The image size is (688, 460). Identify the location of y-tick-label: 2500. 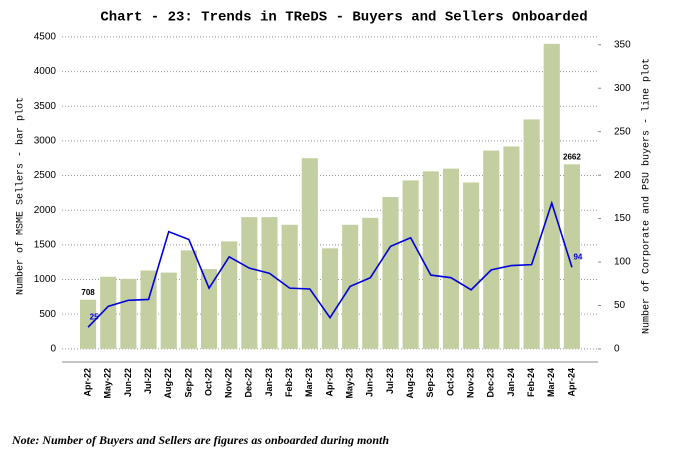
(45, 175).